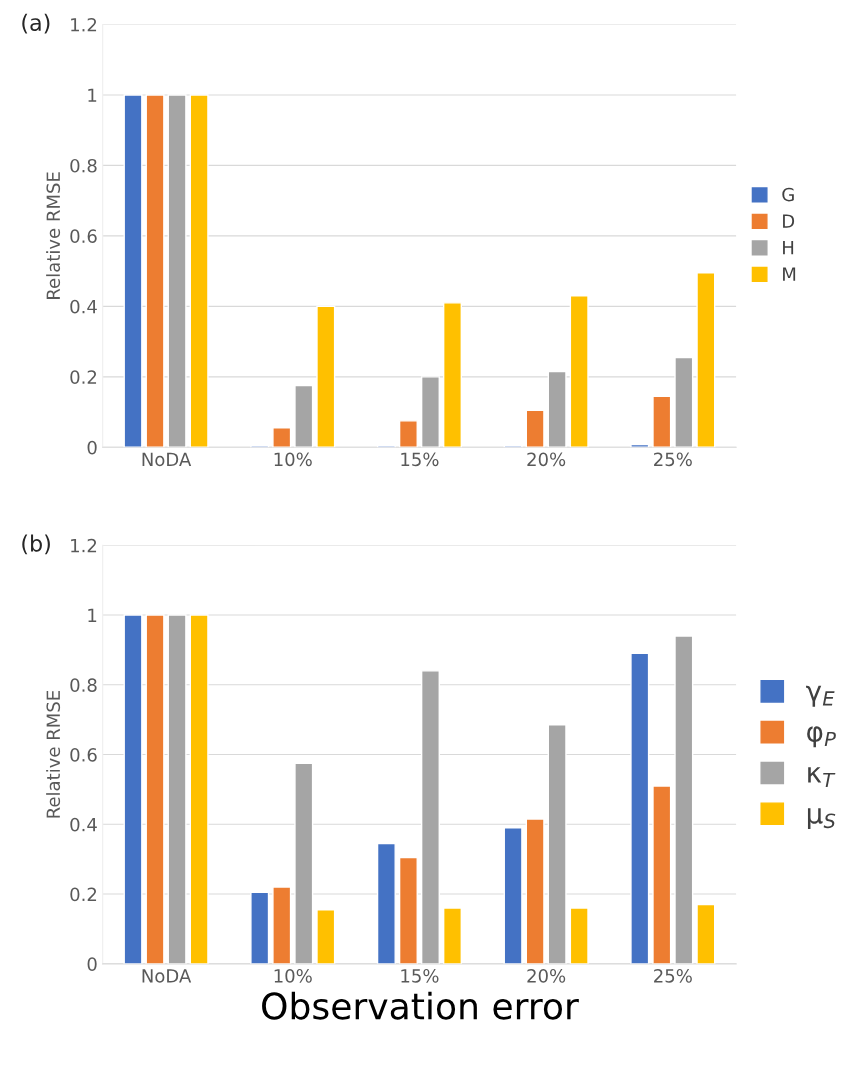  I want to click on legend-label: G, so click(788, 194).